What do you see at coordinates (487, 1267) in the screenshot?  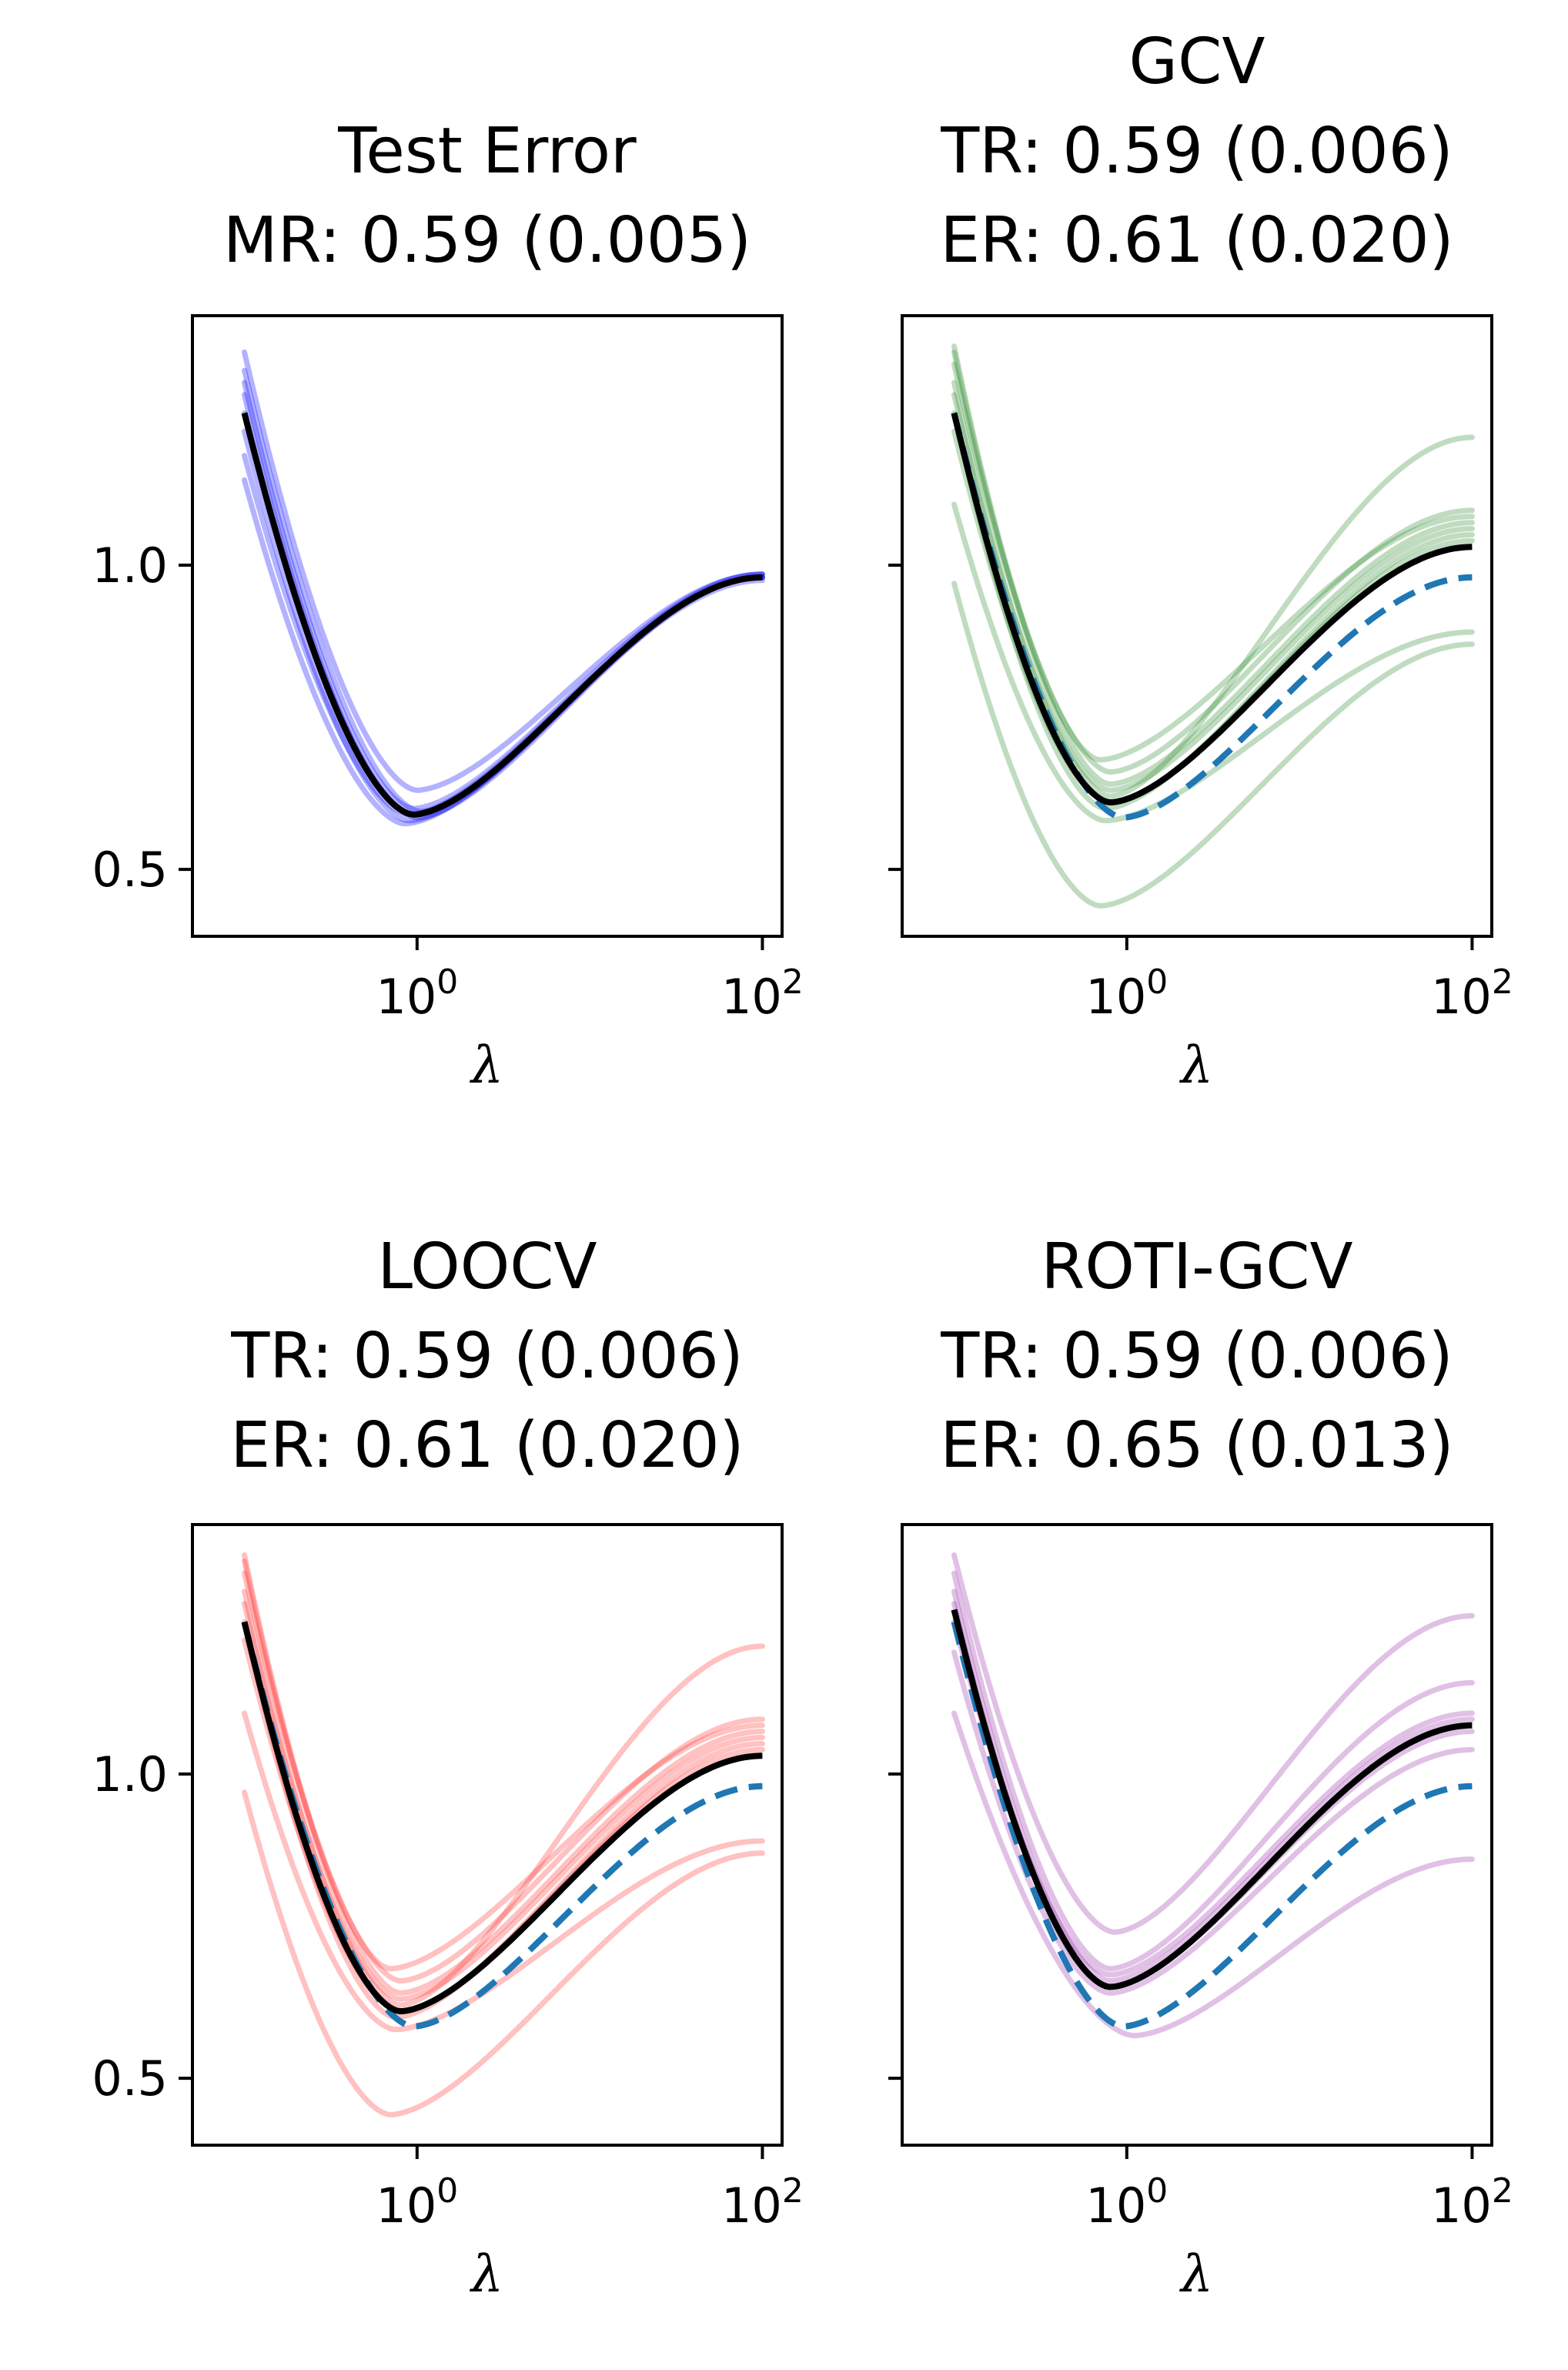 I see `chart-title-line: LOOCV` at bounding box center [487, 1267].